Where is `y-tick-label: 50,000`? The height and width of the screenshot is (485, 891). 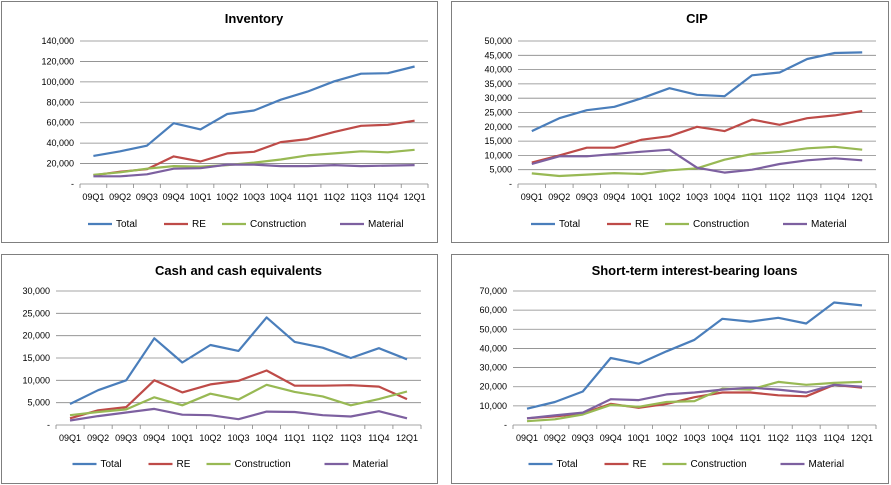
y-tick-label: 50,000 is located at coordinates (498, 41).